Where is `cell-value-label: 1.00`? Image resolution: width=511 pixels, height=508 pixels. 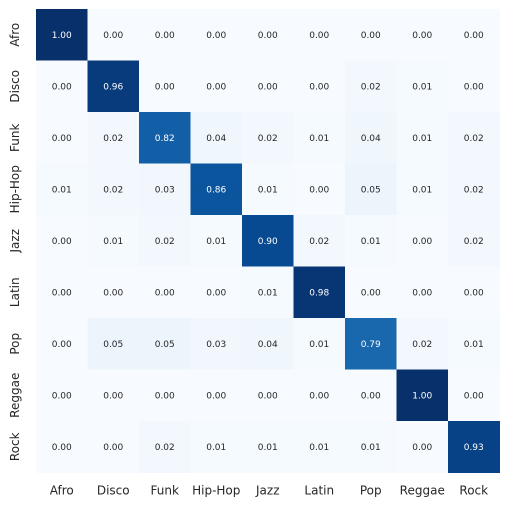
cell-value-label: 1.00 is located at coordinates (62, 36).